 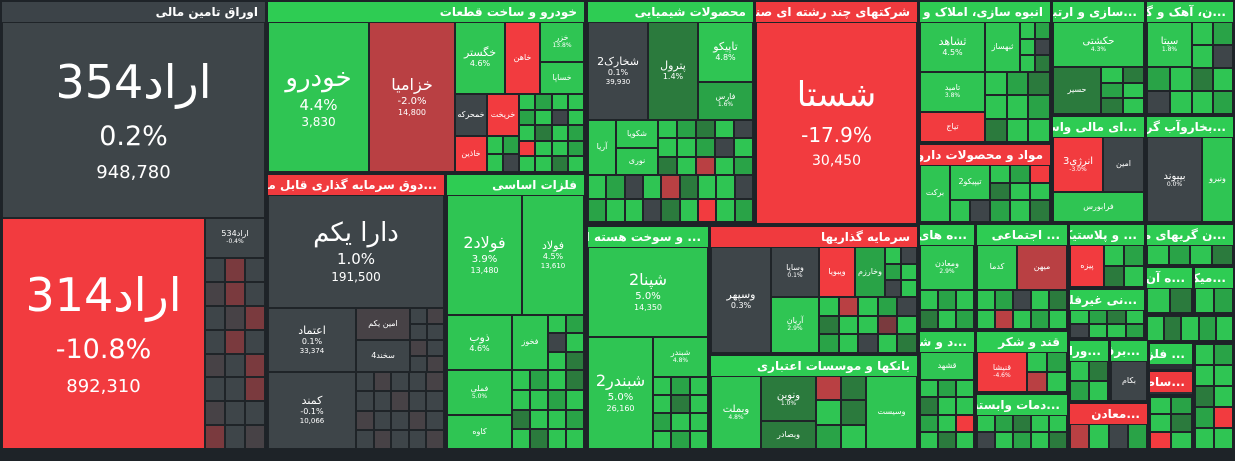 I want to click on tile-tiaj: تیاج, so click(x=952, y=127).